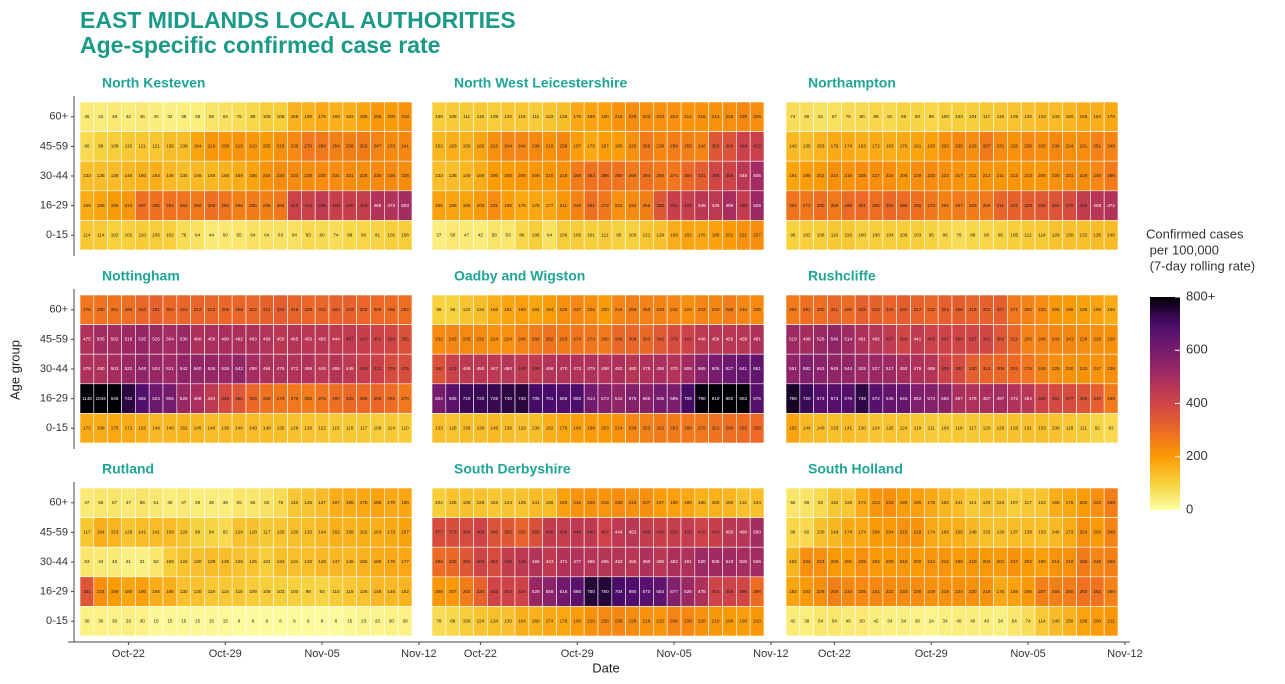  Describe the element at coordinates (577, 234) in the screenshot. I see `cell-label: 105` at that location.